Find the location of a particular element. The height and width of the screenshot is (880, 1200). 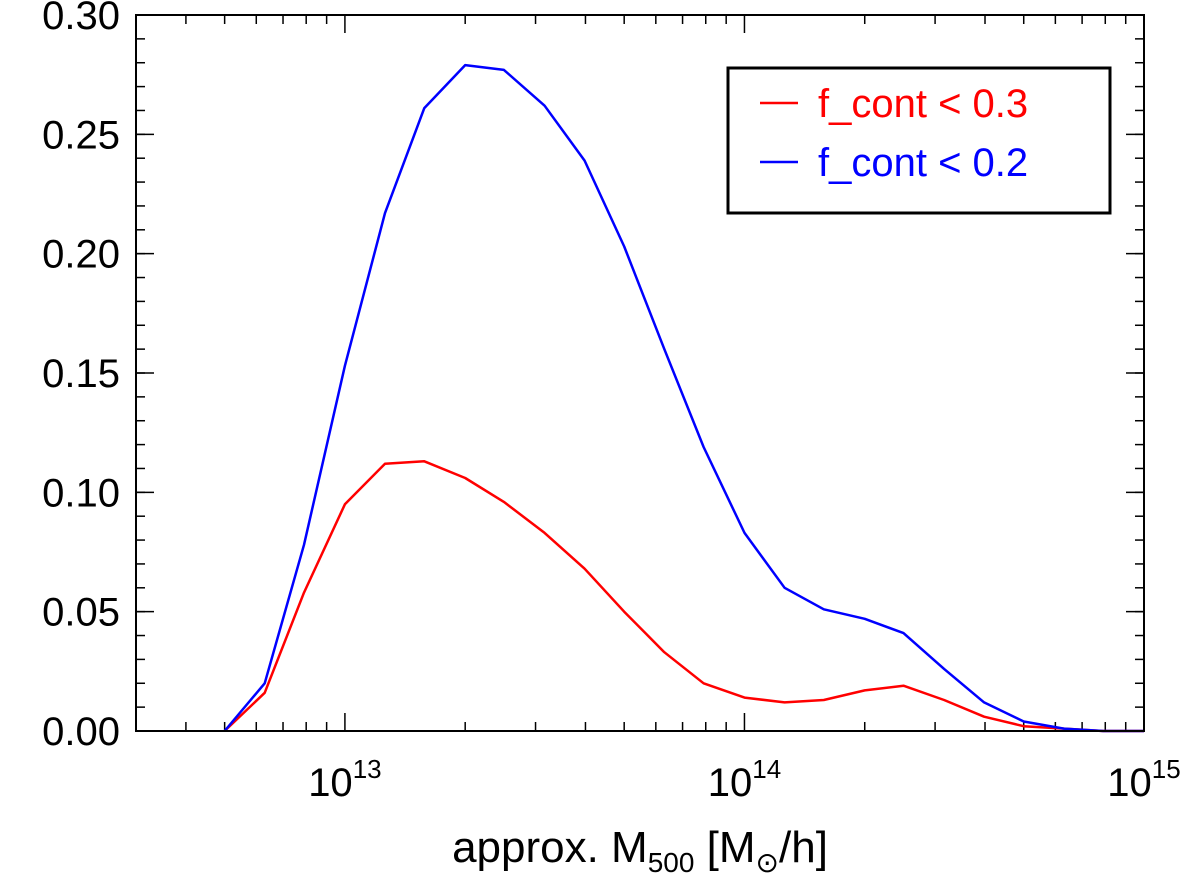

y-tick-label: 0.10 is located at coordinates (81, 493).